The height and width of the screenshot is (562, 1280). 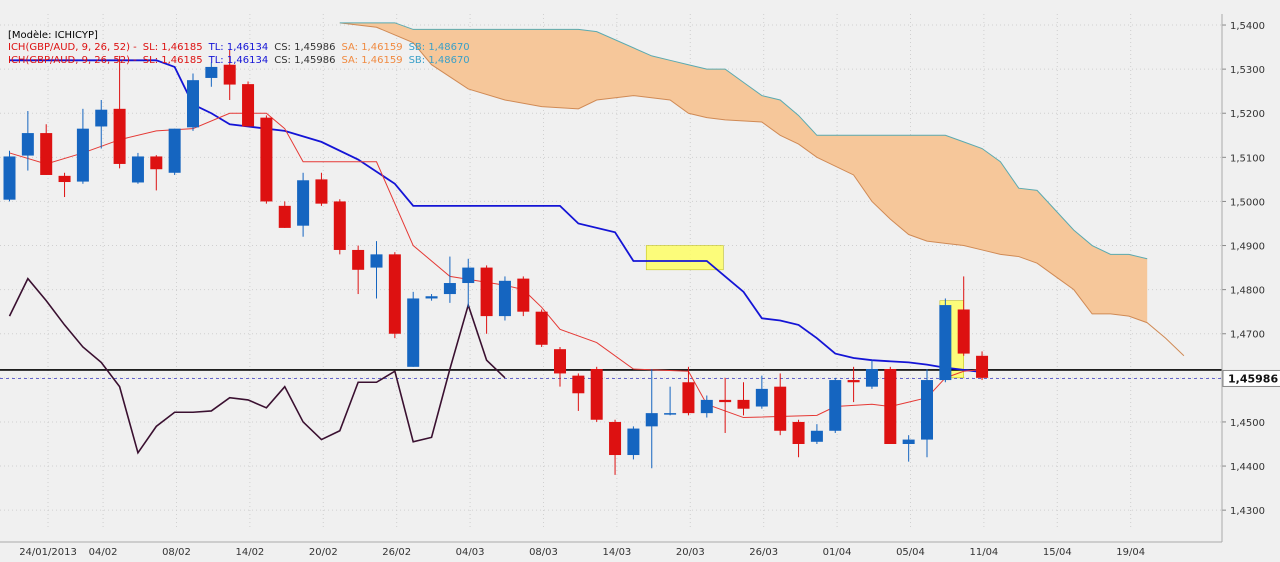 What do you see at coordinates (690, 552) in the screenshot?
I see `x-tick-label: 20/03` at bounding box center [690, 552].